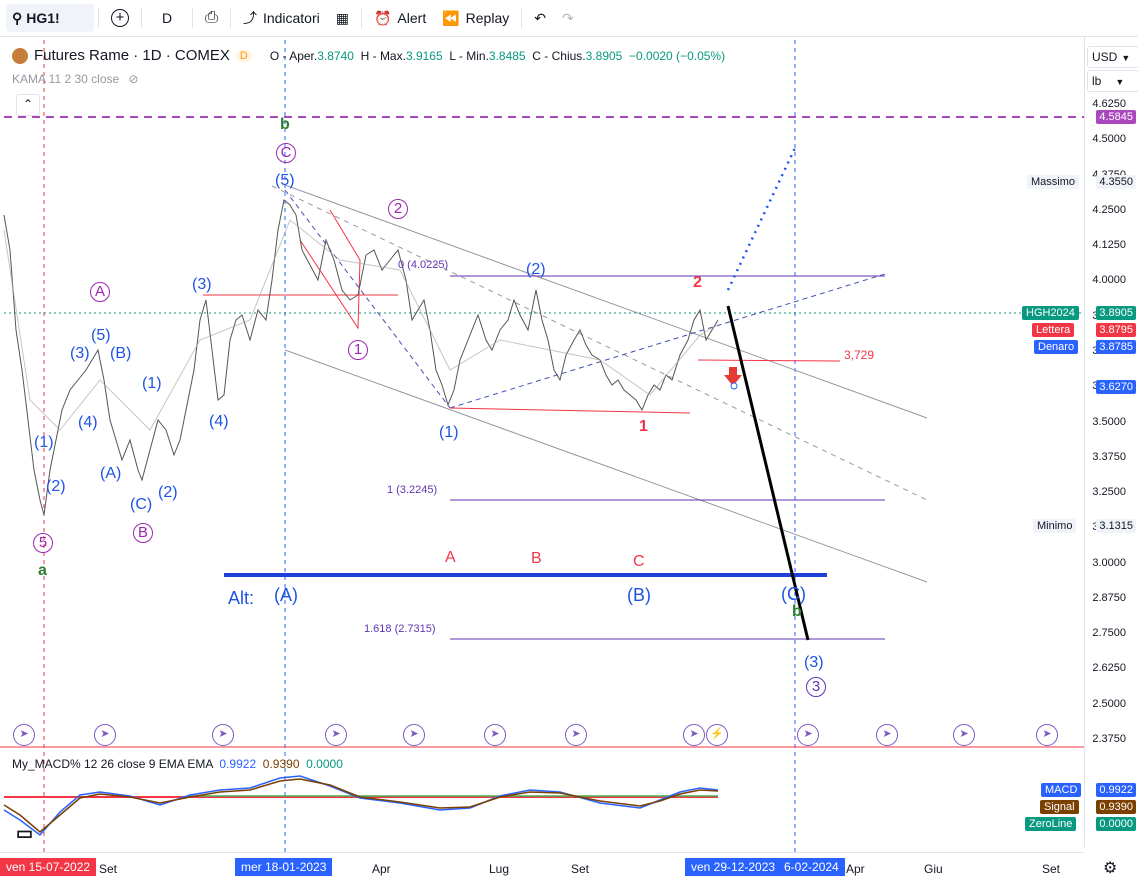 This screenshot has height=889, width=1138. I want to click on plus-circle-icon: +, so click(120, 18).